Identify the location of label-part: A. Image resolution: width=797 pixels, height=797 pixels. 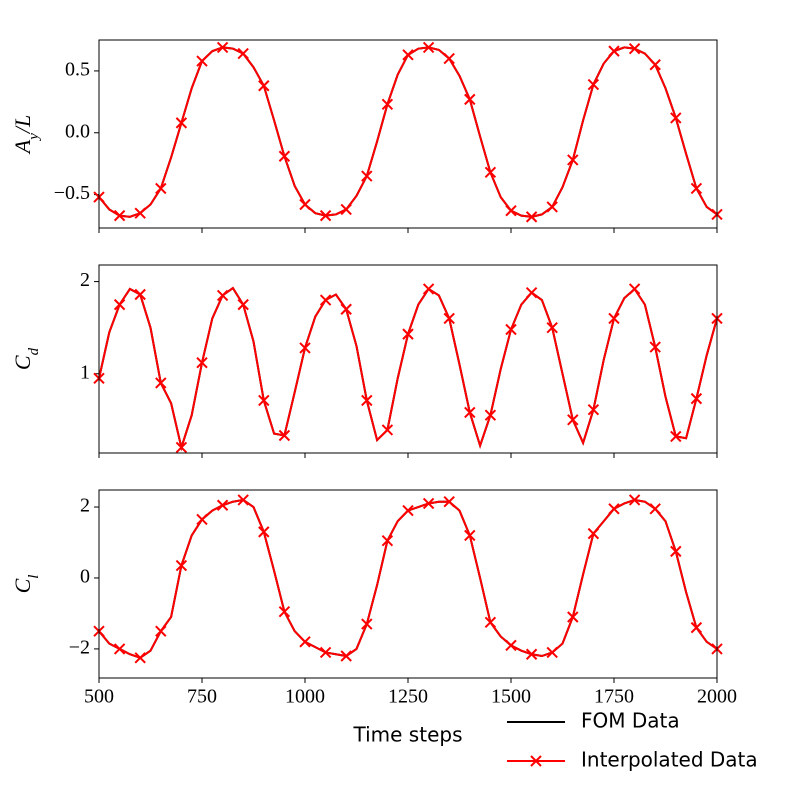
(22, 147).